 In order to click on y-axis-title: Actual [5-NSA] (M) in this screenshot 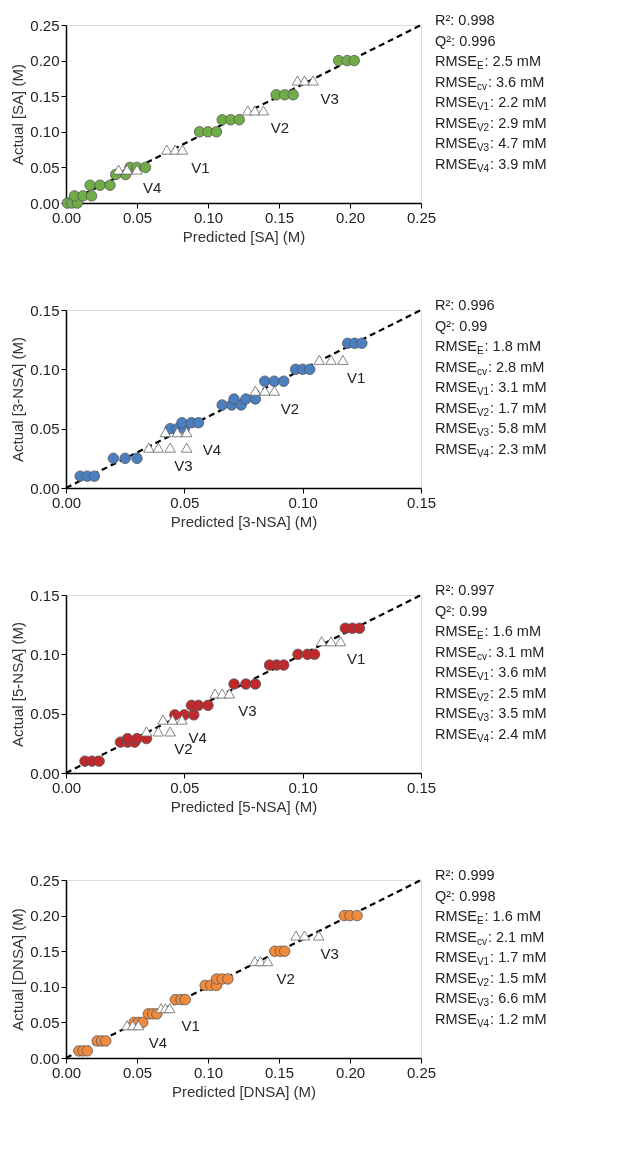, I will do `click(18, 684)`.